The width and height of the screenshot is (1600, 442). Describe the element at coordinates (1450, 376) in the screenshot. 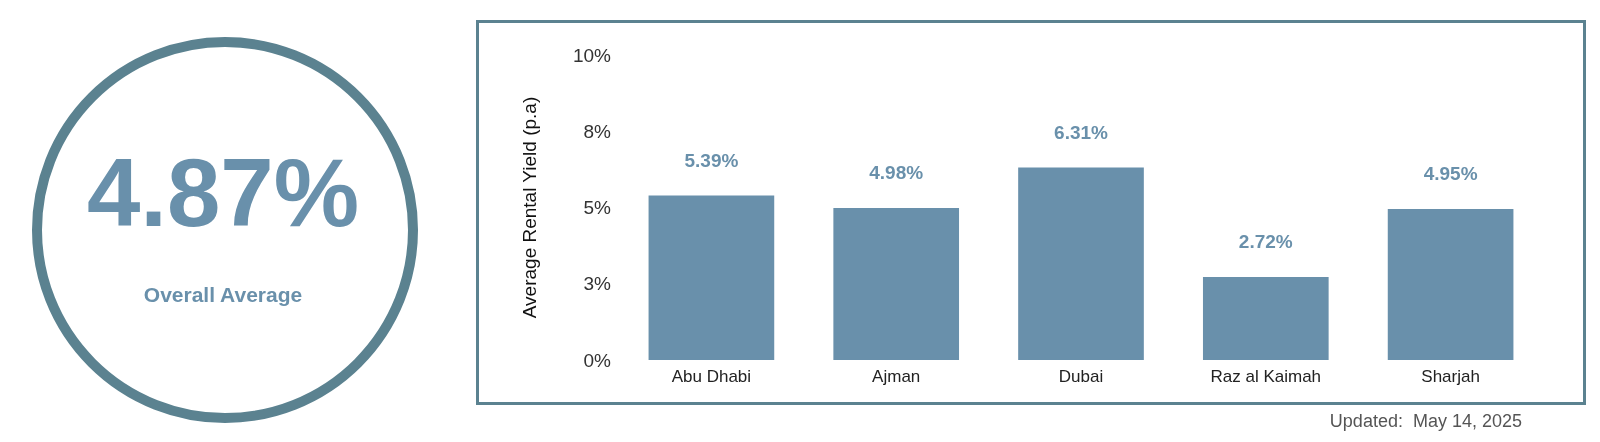

I see `x-tick-label: Sharjah` at that location.